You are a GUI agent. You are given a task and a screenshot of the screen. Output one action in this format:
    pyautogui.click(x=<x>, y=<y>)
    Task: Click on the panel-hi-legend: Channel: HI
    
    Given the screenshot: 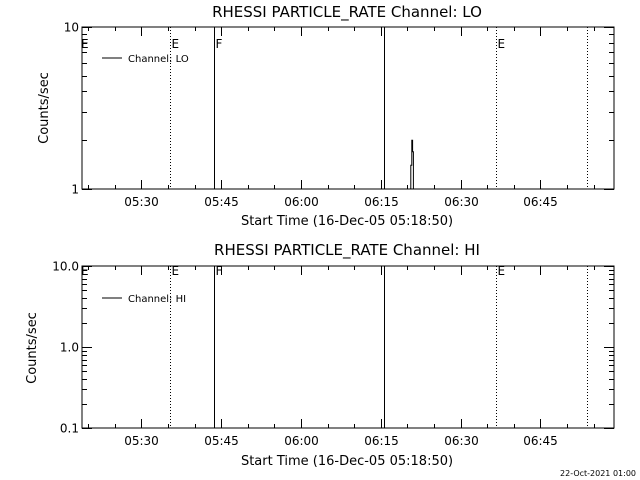 What is the action you would take?
    pyautogui.click(x=144, y=299)
    